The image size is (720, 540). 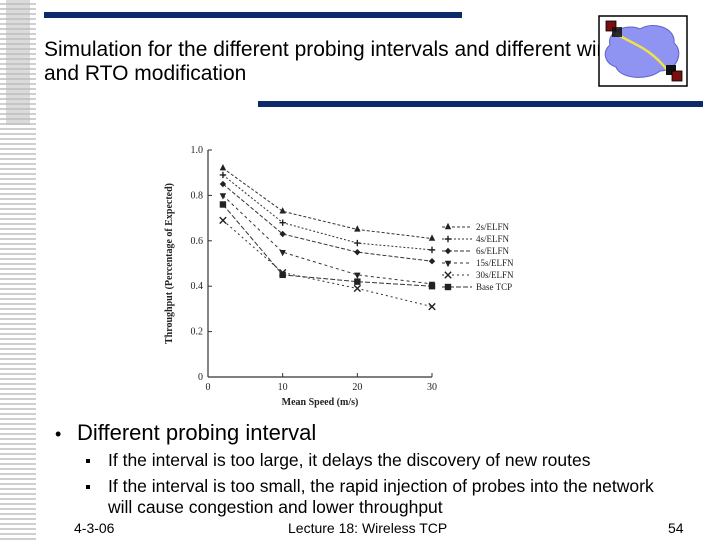 I want to click on y-tick-label: 0.4, so click(x=197, y=286).